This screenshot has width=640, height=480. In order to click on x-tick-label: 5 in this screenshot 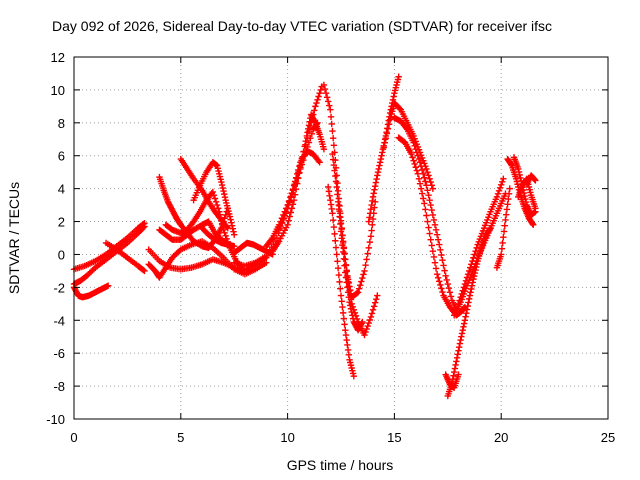, I will do `click(180, 437)`.